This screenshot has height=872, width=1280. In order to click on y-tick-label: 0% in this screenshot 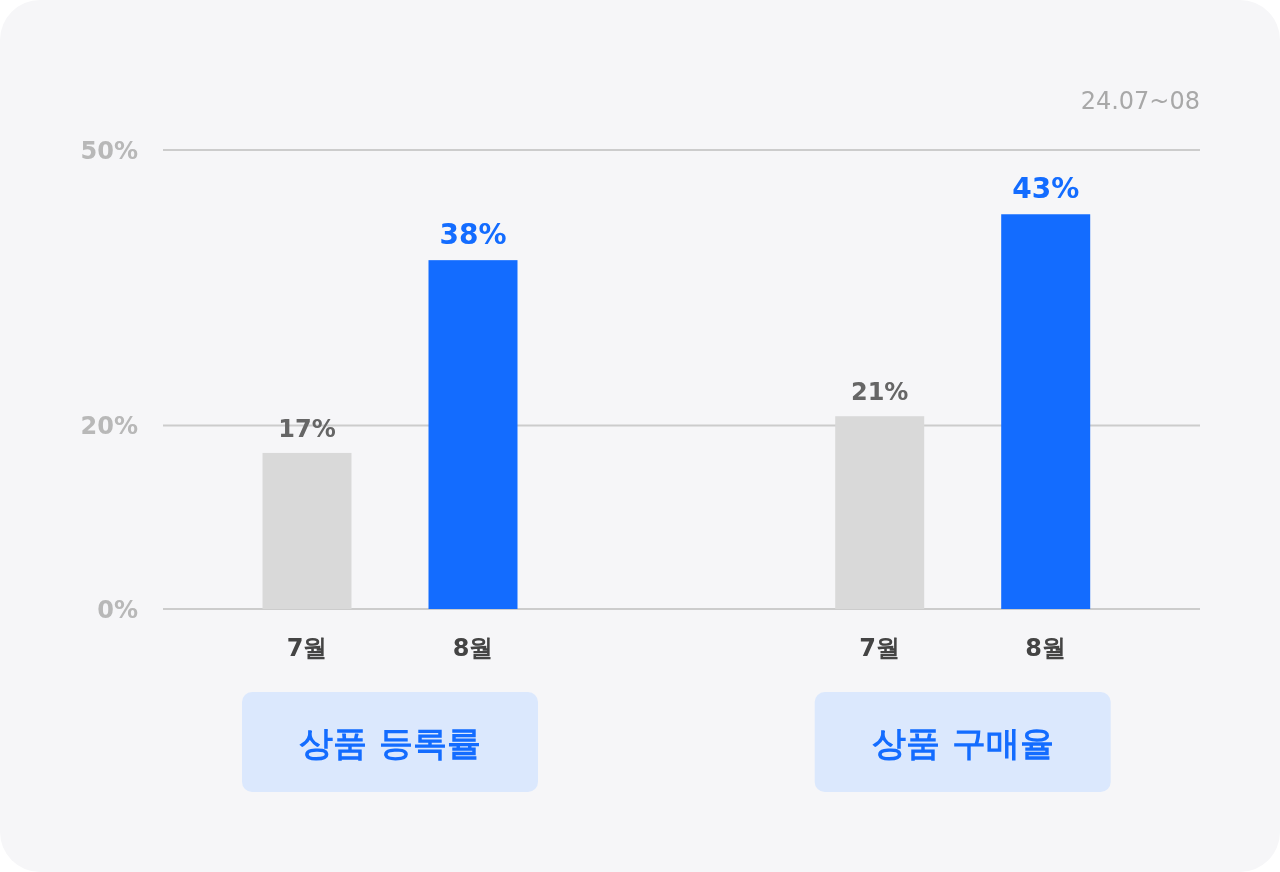, I will do `click(117, 610)`.